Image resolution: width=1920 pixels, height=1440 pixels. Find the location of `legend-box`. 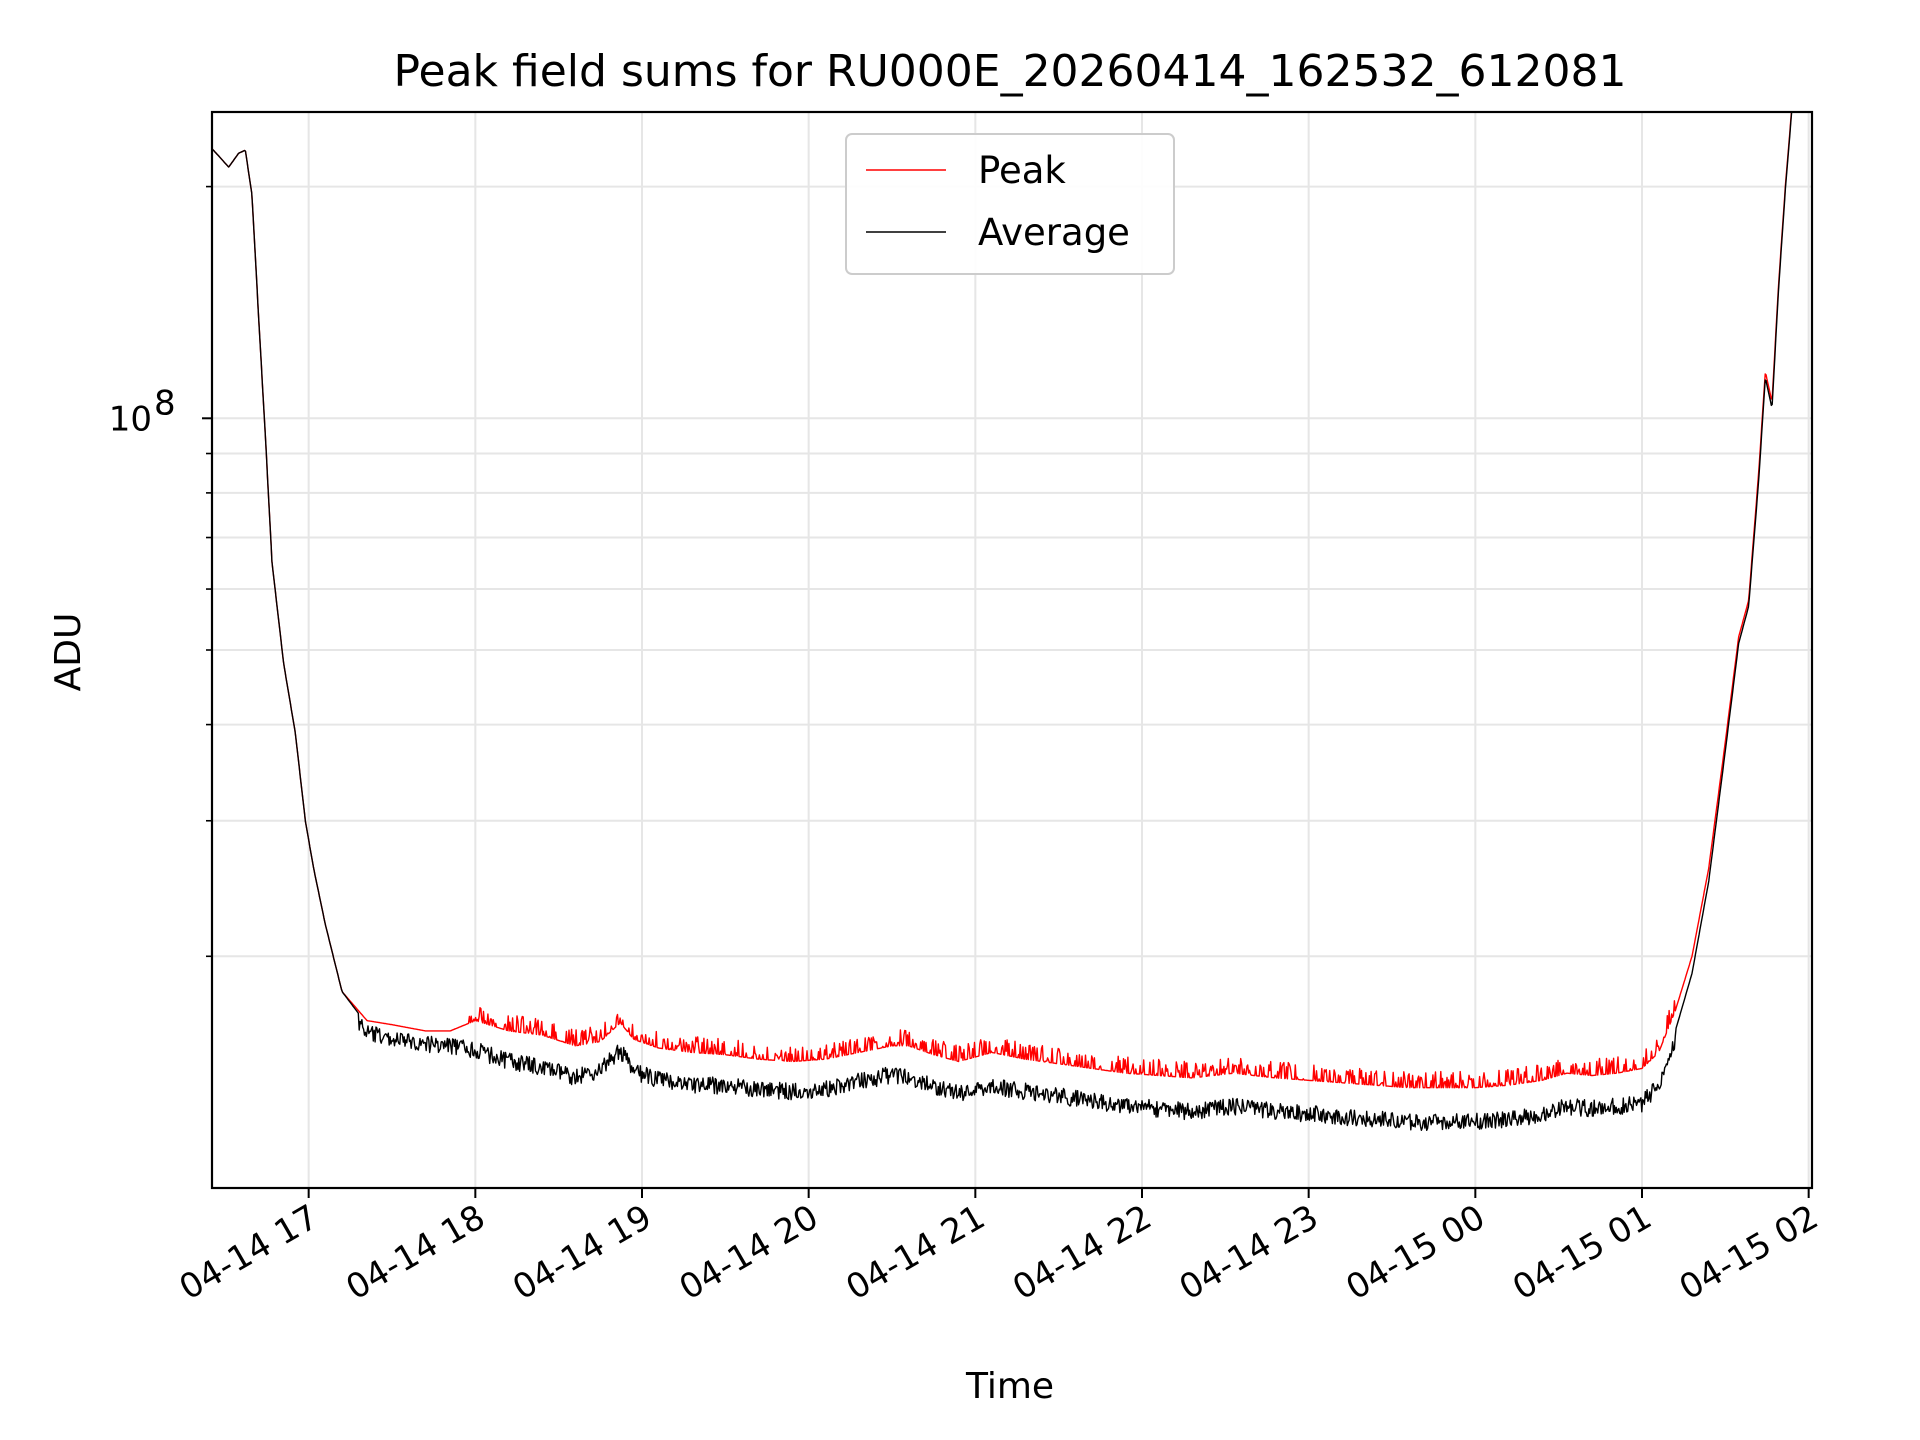

legend-box is located at coordinates (1010, 204).